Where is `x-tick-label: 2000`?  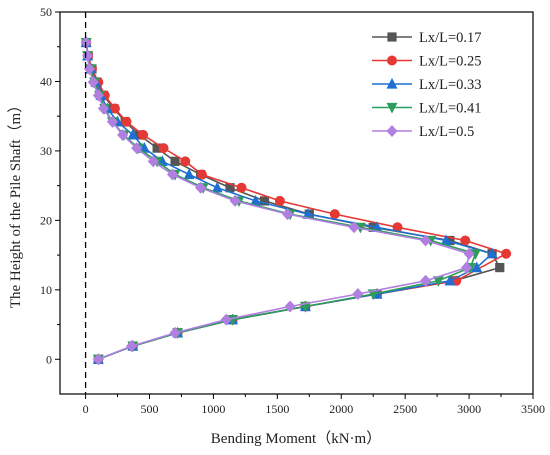 x-tick-label: 2000 is located at coordinates (341, 409).